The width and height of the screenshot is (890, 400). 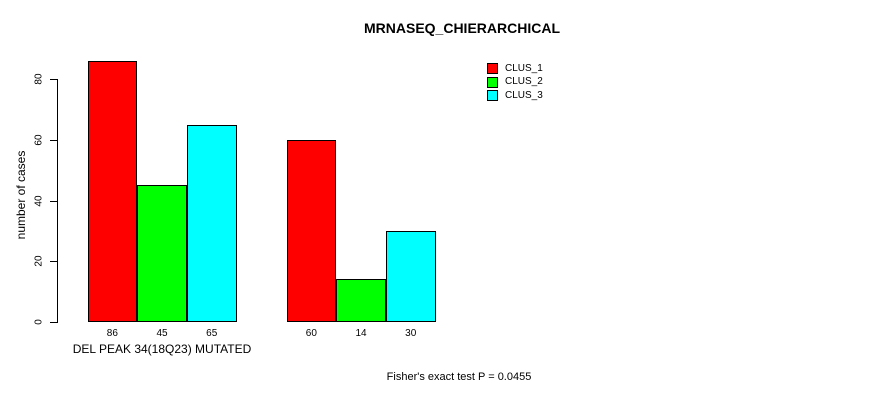 I want to click on y-axis-tick-label: 80, so click(x=39, y=79).